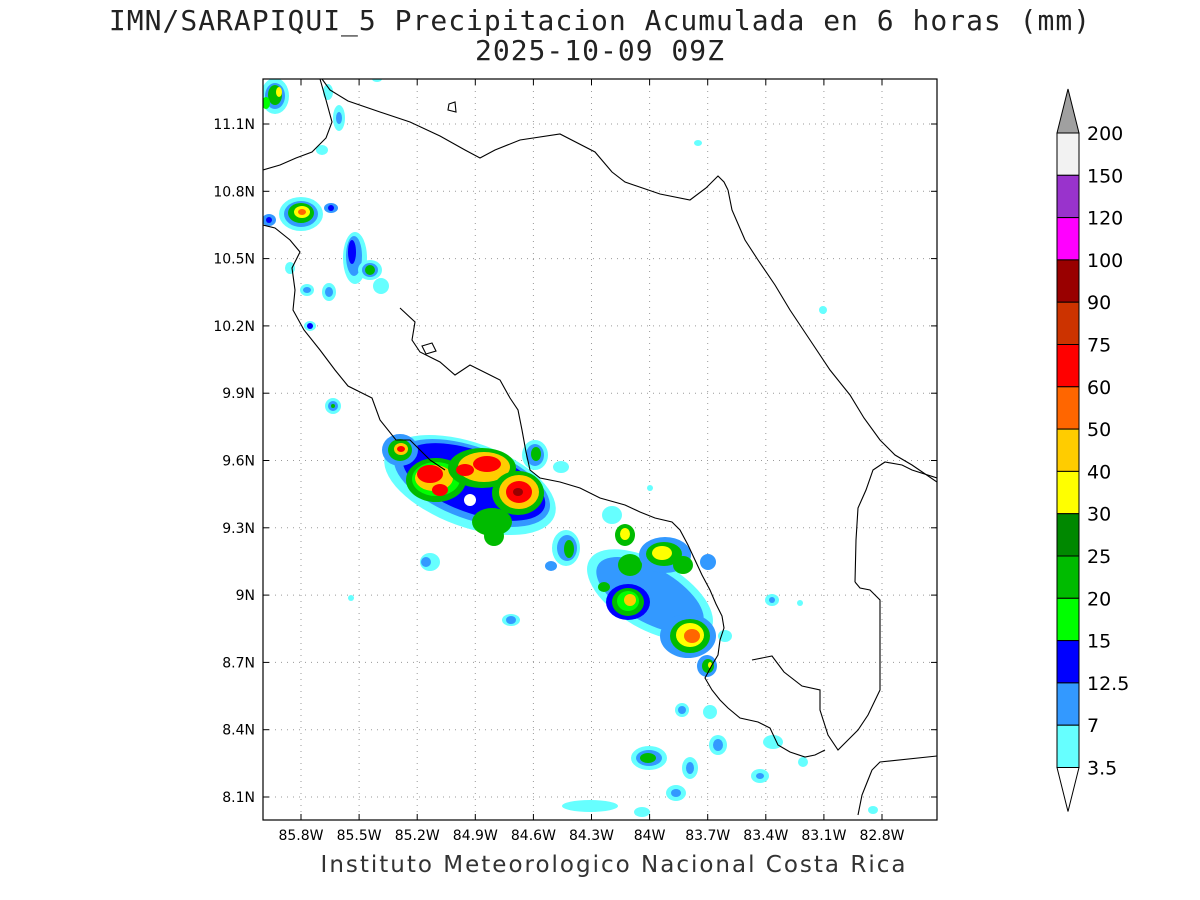  I want to click on lon-label: 83.4W, so click(765, 836).